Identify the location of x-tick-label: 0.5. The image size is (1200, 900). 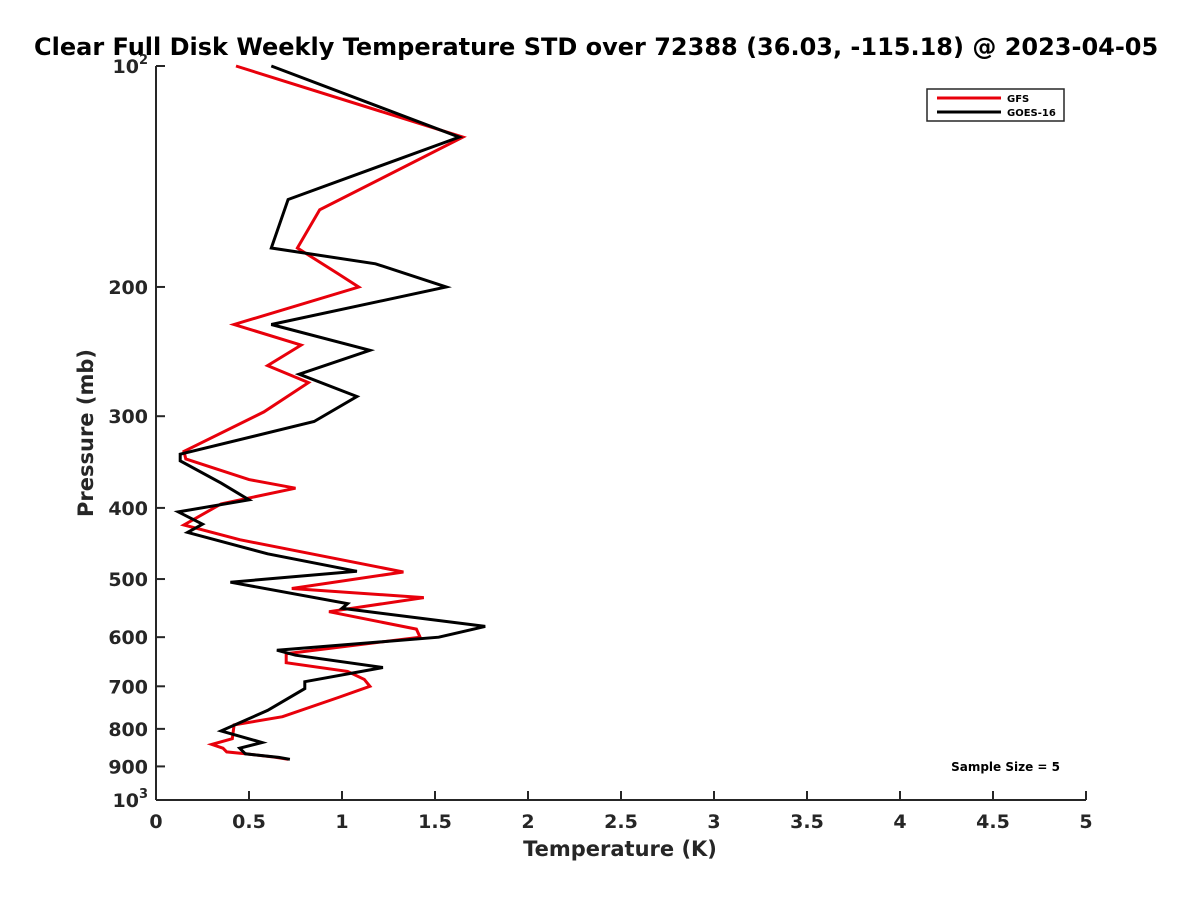
(249, 822).